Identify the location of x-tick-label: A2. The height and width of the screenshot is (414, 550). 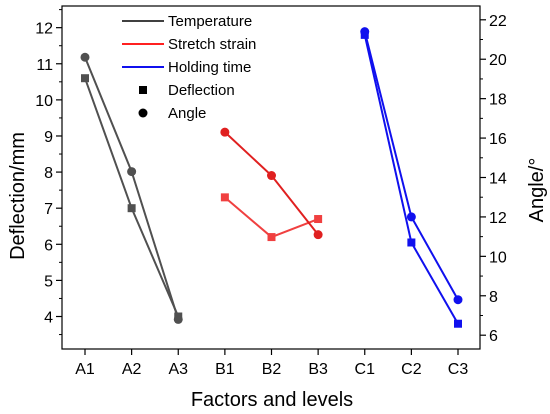
(132, 369).